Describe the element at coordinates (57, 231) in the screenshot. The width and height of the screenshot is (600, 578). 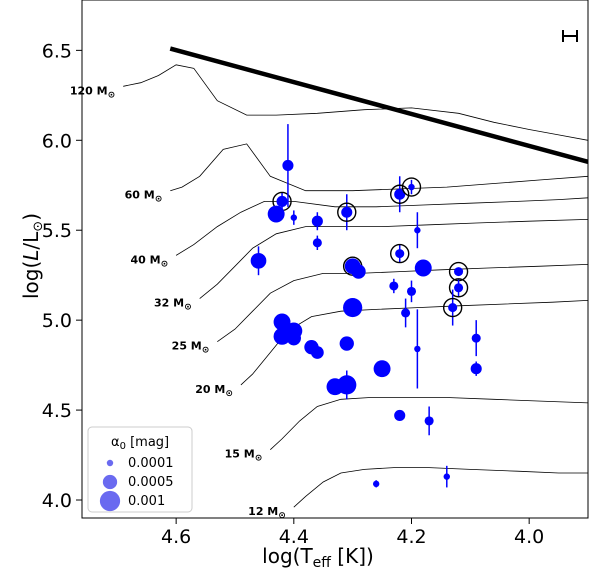
I see `y-tick-label: 5.5` at that location.